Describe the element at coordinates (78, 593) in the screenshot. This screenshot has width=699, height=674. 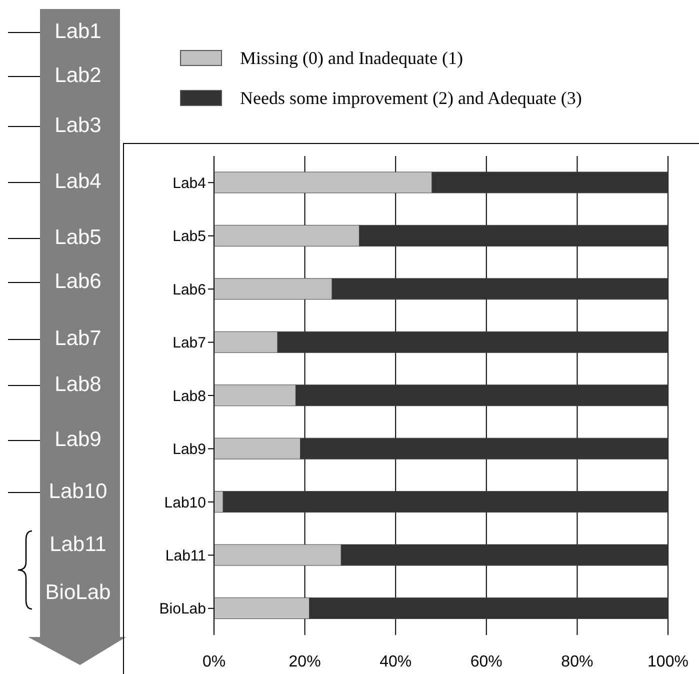
I see `text: BioLab` at that location.